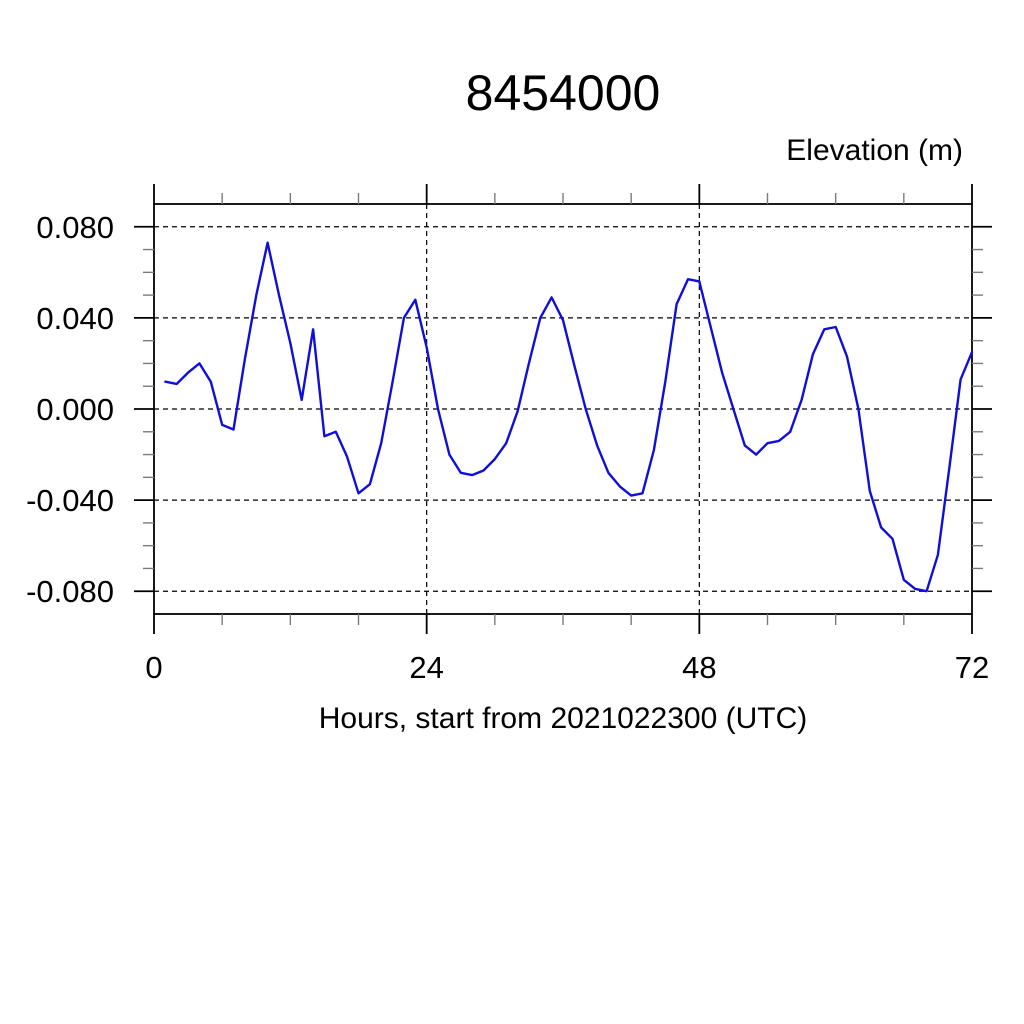 The height and width of the screenshot is (1024, 1024). Describe the element at coordinates (563, 718) in the screenshot. I see `x-axis-title: Hours, start from 2021022300 (UTC)` at that location.